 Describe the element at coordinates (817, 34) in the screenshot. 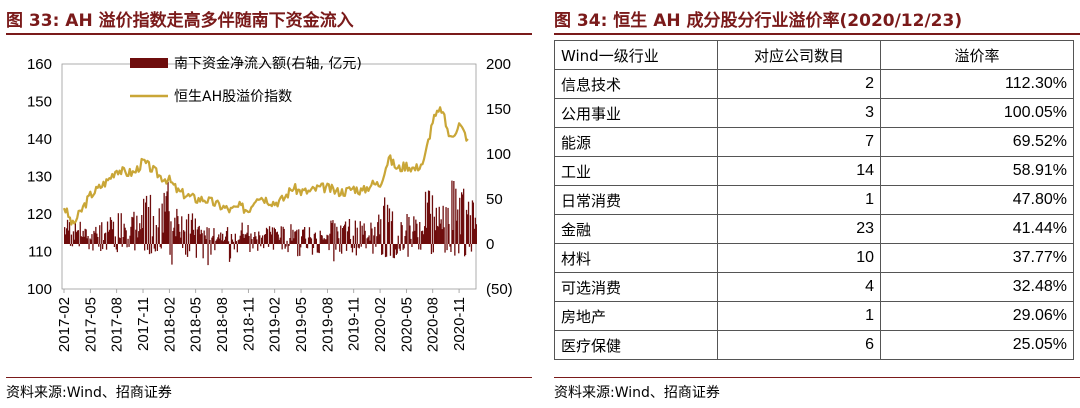

I see `title-divider` at that location.